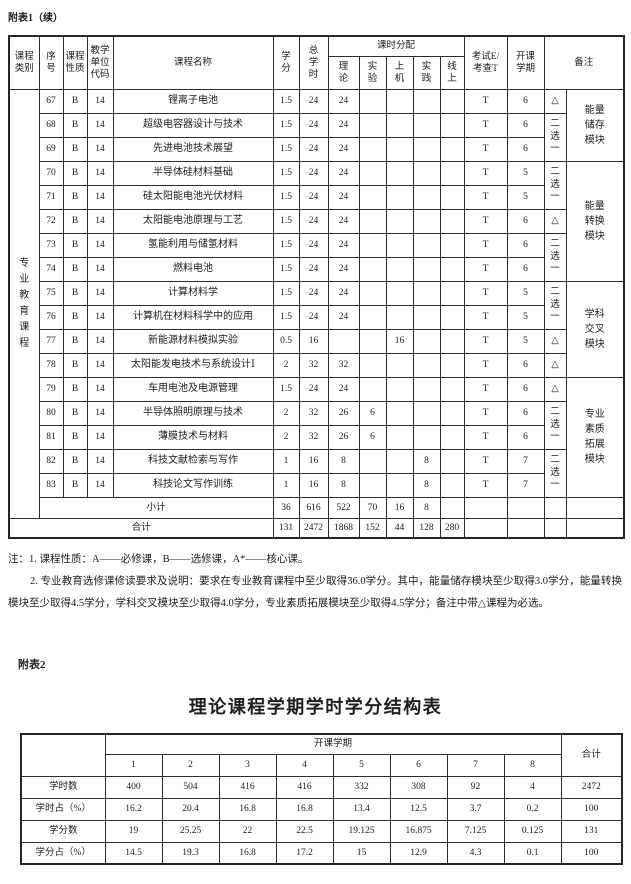 This screenshot has height=884, width=631. What do you see at coordinates (51, 413) in the screenshot?
I see `seq-cell: 80` at bounding box center [51, 413].